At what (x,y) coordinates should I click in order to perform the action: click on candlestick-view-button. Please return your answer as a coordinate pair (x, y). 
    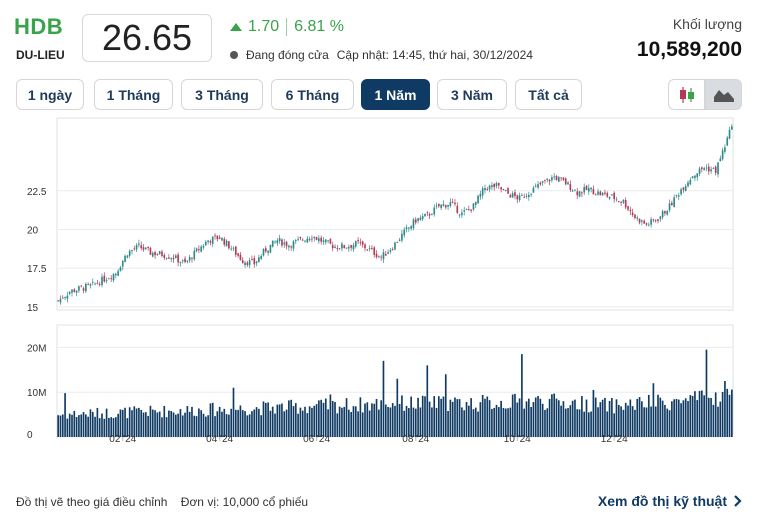
    Looking at the image, I should click on (686, 94).